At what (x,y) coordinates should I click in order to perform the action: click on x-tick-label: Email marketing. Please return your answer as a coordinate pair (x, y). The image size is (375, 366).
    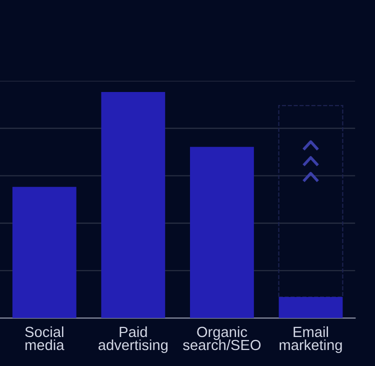
    Looking at the image, I should click on (311, 340).